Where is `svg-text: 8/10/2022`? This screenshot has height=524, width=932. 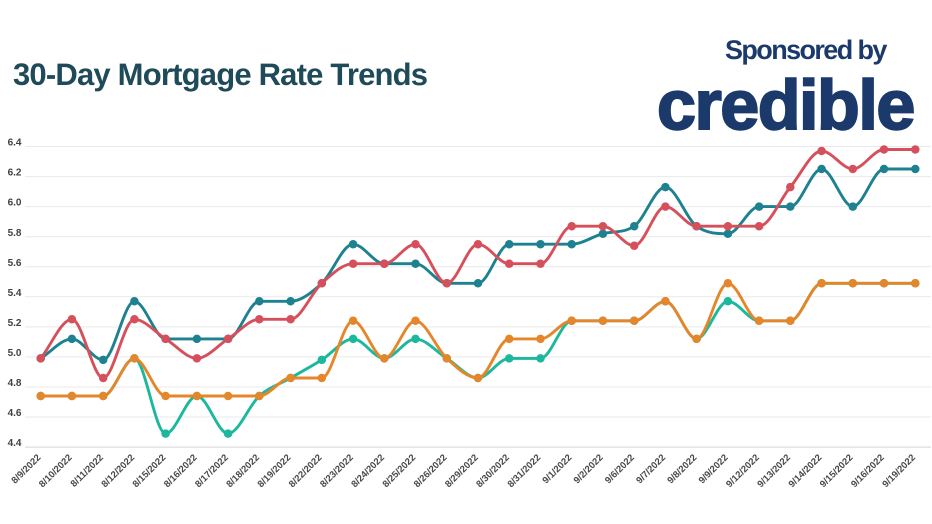
svg-text: 8/10/2022 is located at coordinates (56, 471).